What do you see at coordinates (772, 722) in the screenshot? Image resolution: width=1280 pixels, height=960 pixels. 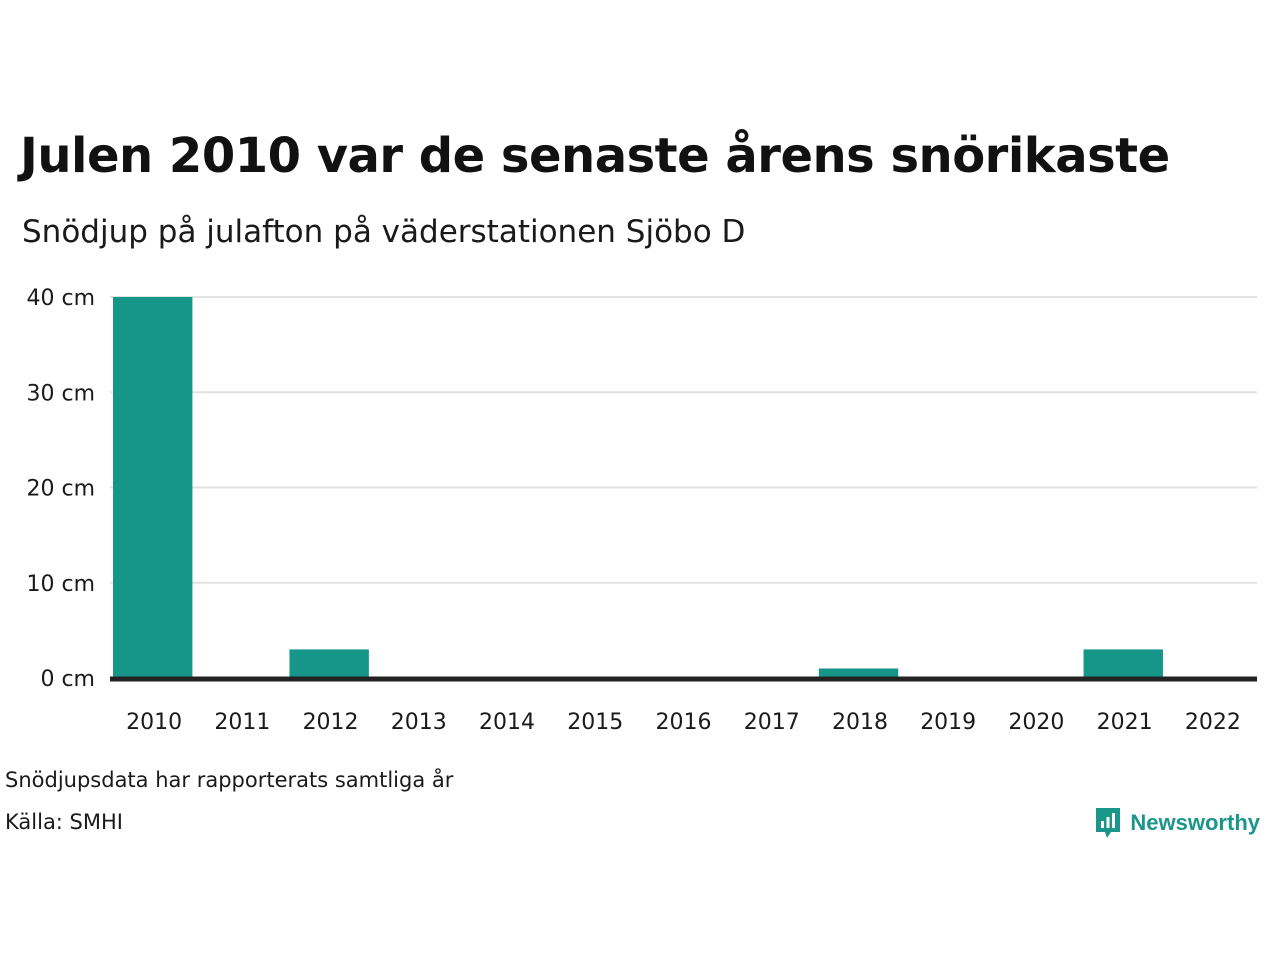 I see `x-tick-label: 2017` at bounding box center [772, 722].